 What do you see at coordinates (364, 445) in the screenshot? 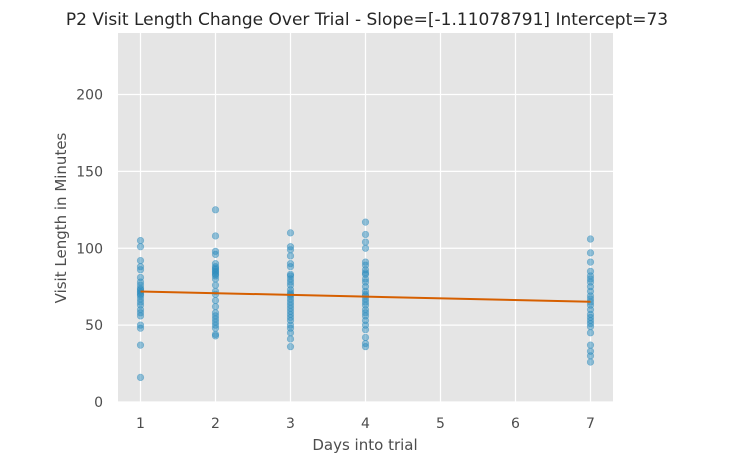
I see `x-axis-label: Days into trial` at bounding box center [364, 445].